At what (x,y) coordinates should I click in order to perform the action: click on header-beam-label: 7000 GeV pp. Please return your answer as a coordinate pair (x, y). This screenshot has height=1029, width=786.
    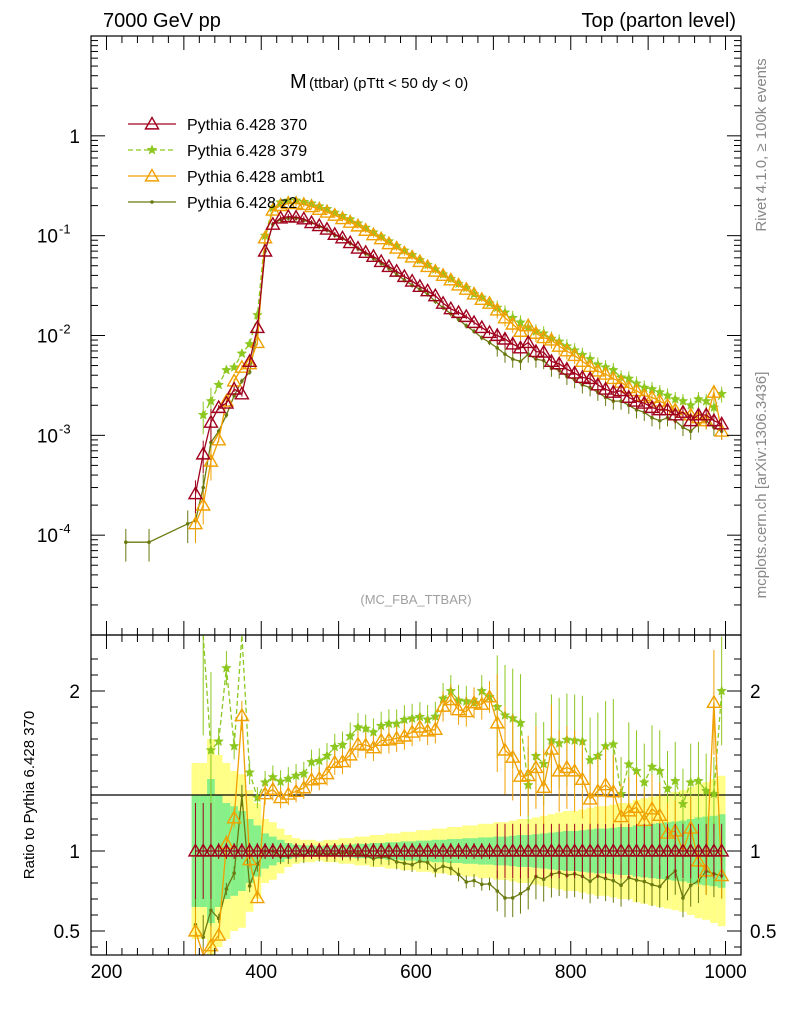
    Looking at the image, I should click on (162, 21).